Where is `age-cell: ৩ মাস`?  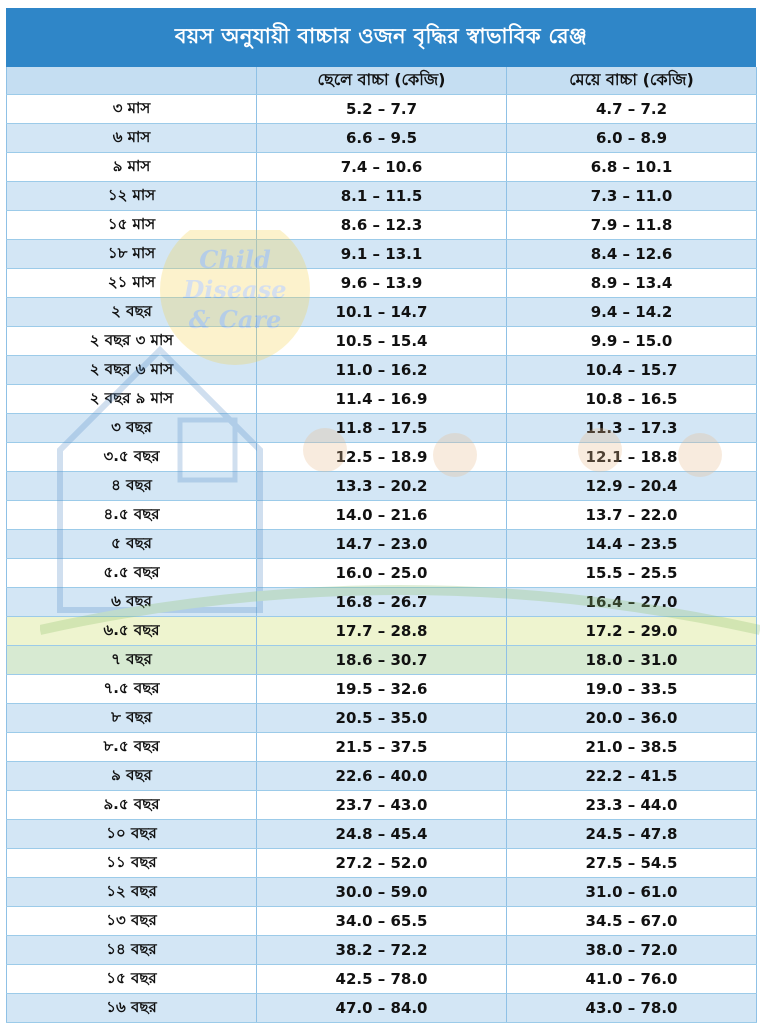 age-cell: ৩ মাস is located at coordinates (131, 109).